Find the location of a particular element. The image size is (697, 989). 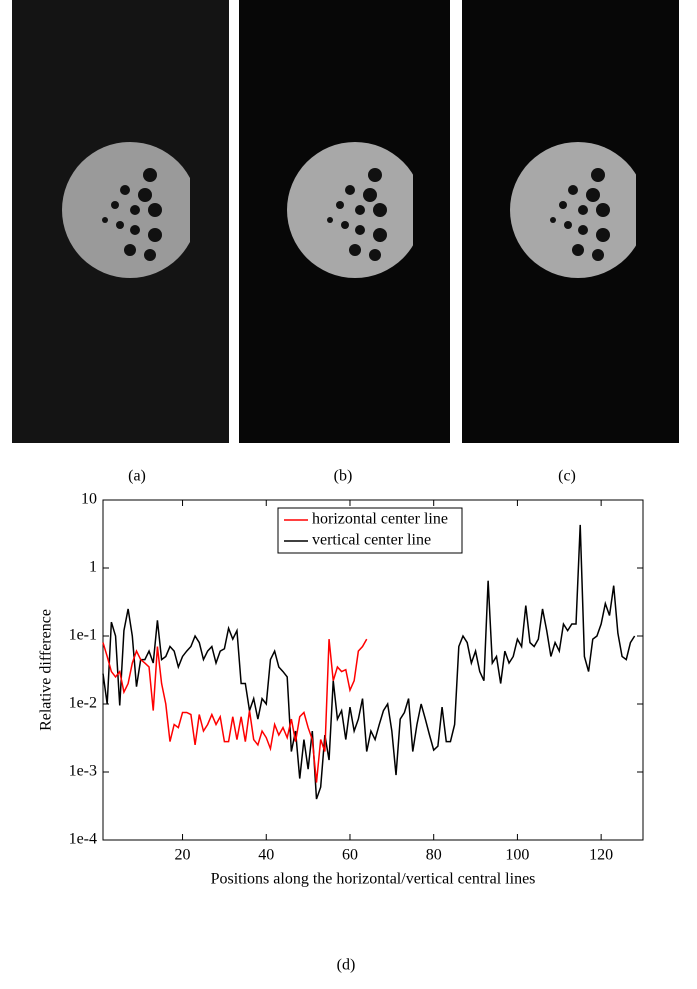

series-line is located at coordinates (235, 710).